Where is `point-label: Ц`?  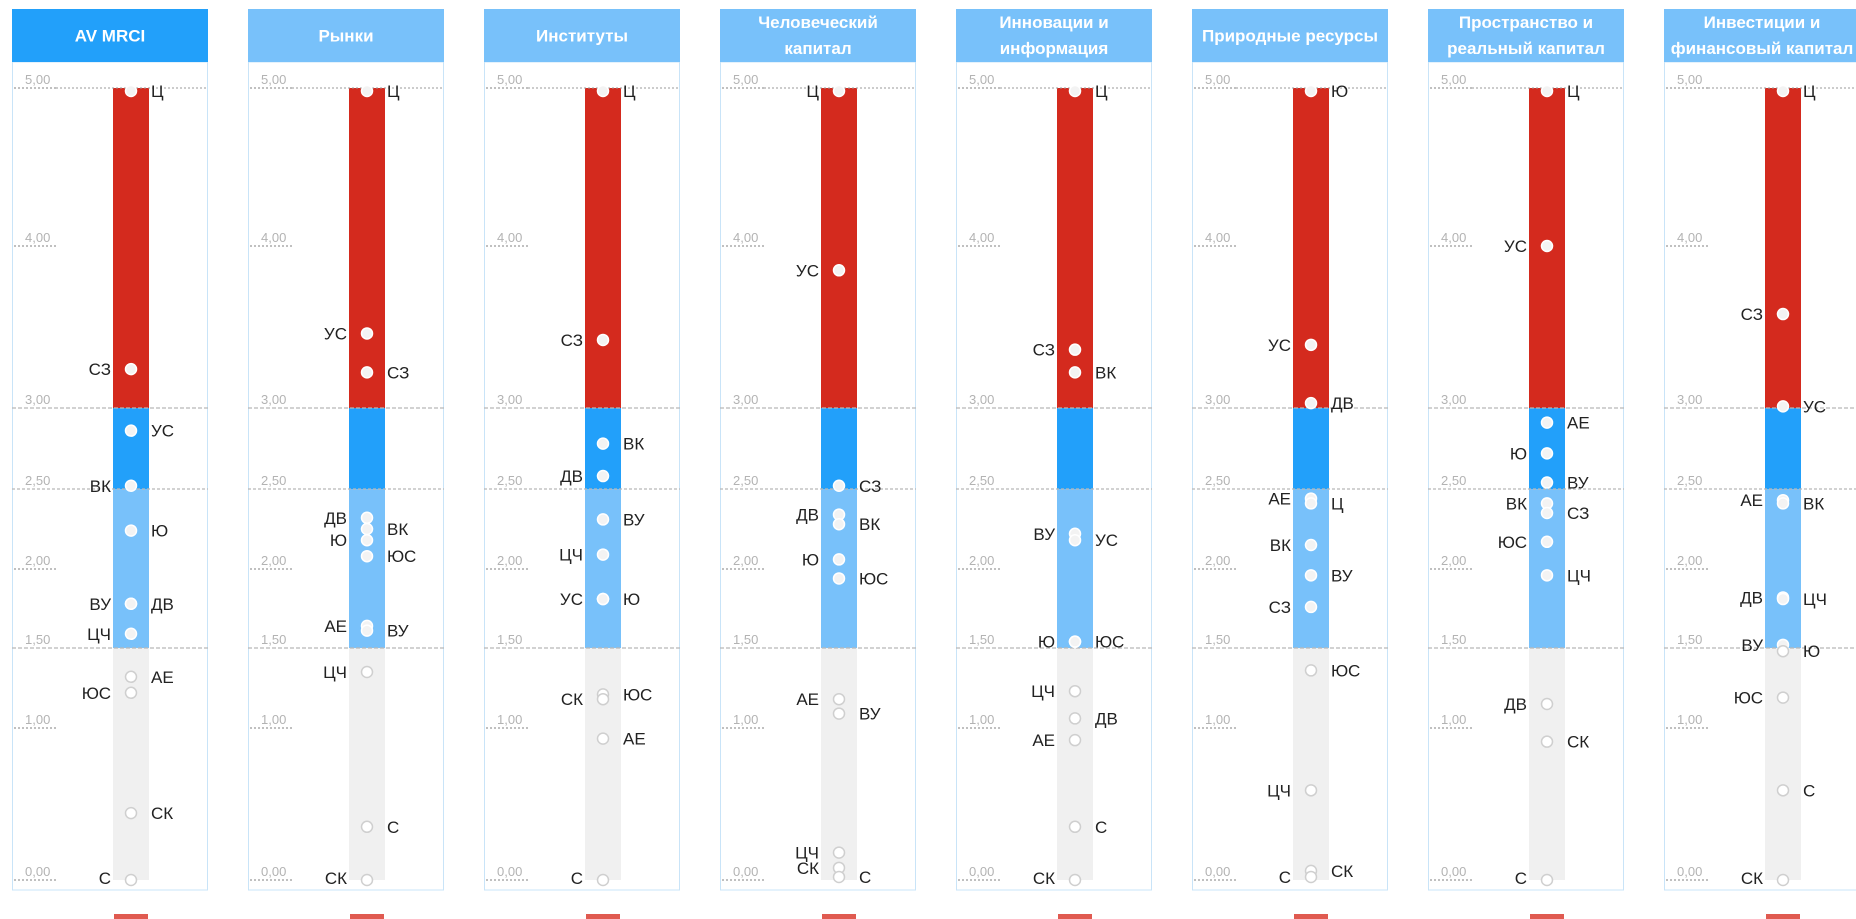 point-label: Ц is located at coordinates (393, 91).